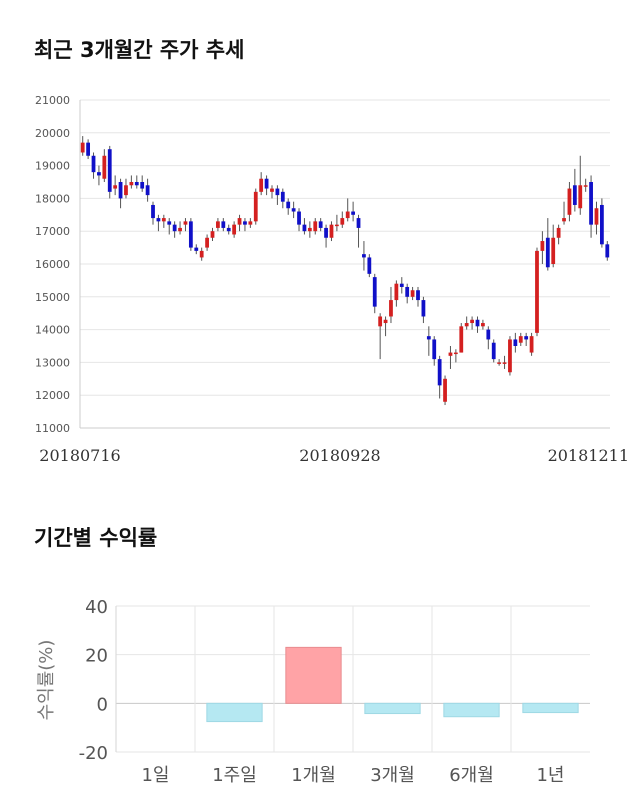  I want to click on bar-y-tick-label: 0, so click(102, 704).